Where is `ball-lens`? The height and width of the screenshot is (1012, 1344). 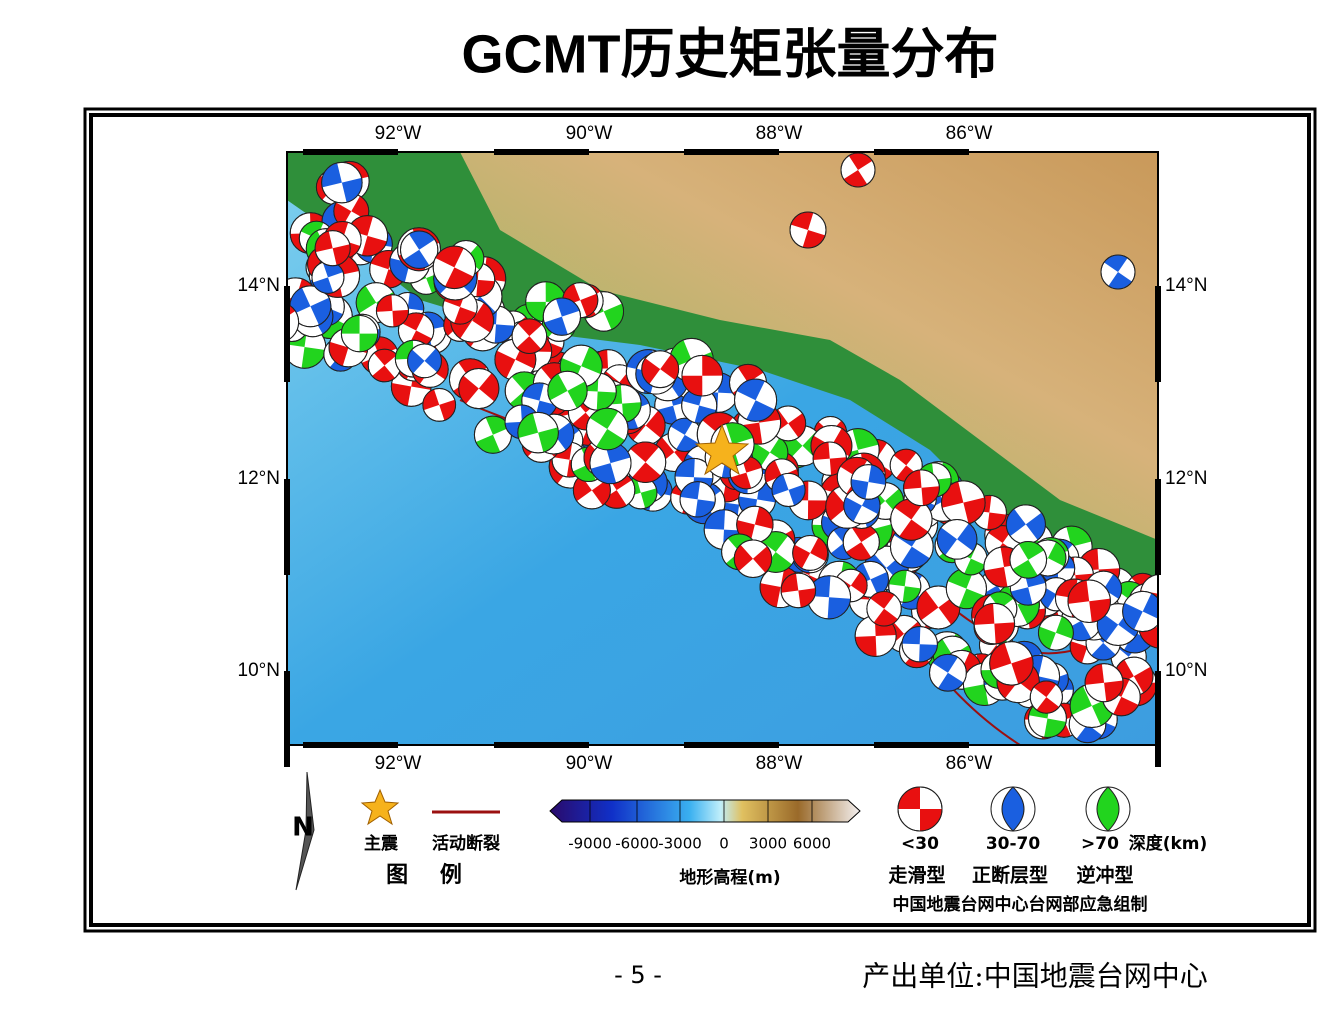 ball-lens is located at coordinates (1108, 809).